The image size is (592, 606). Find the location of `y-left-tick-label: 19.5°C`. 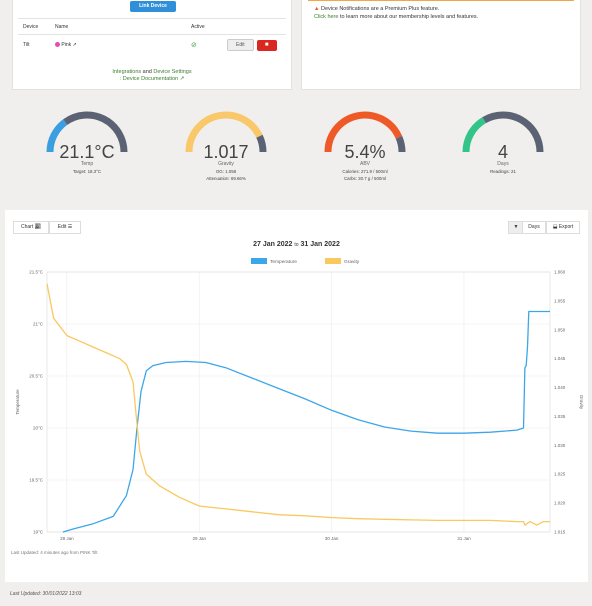

y-left-tick-label: 19.5°C is located at coordinates (36, 480).